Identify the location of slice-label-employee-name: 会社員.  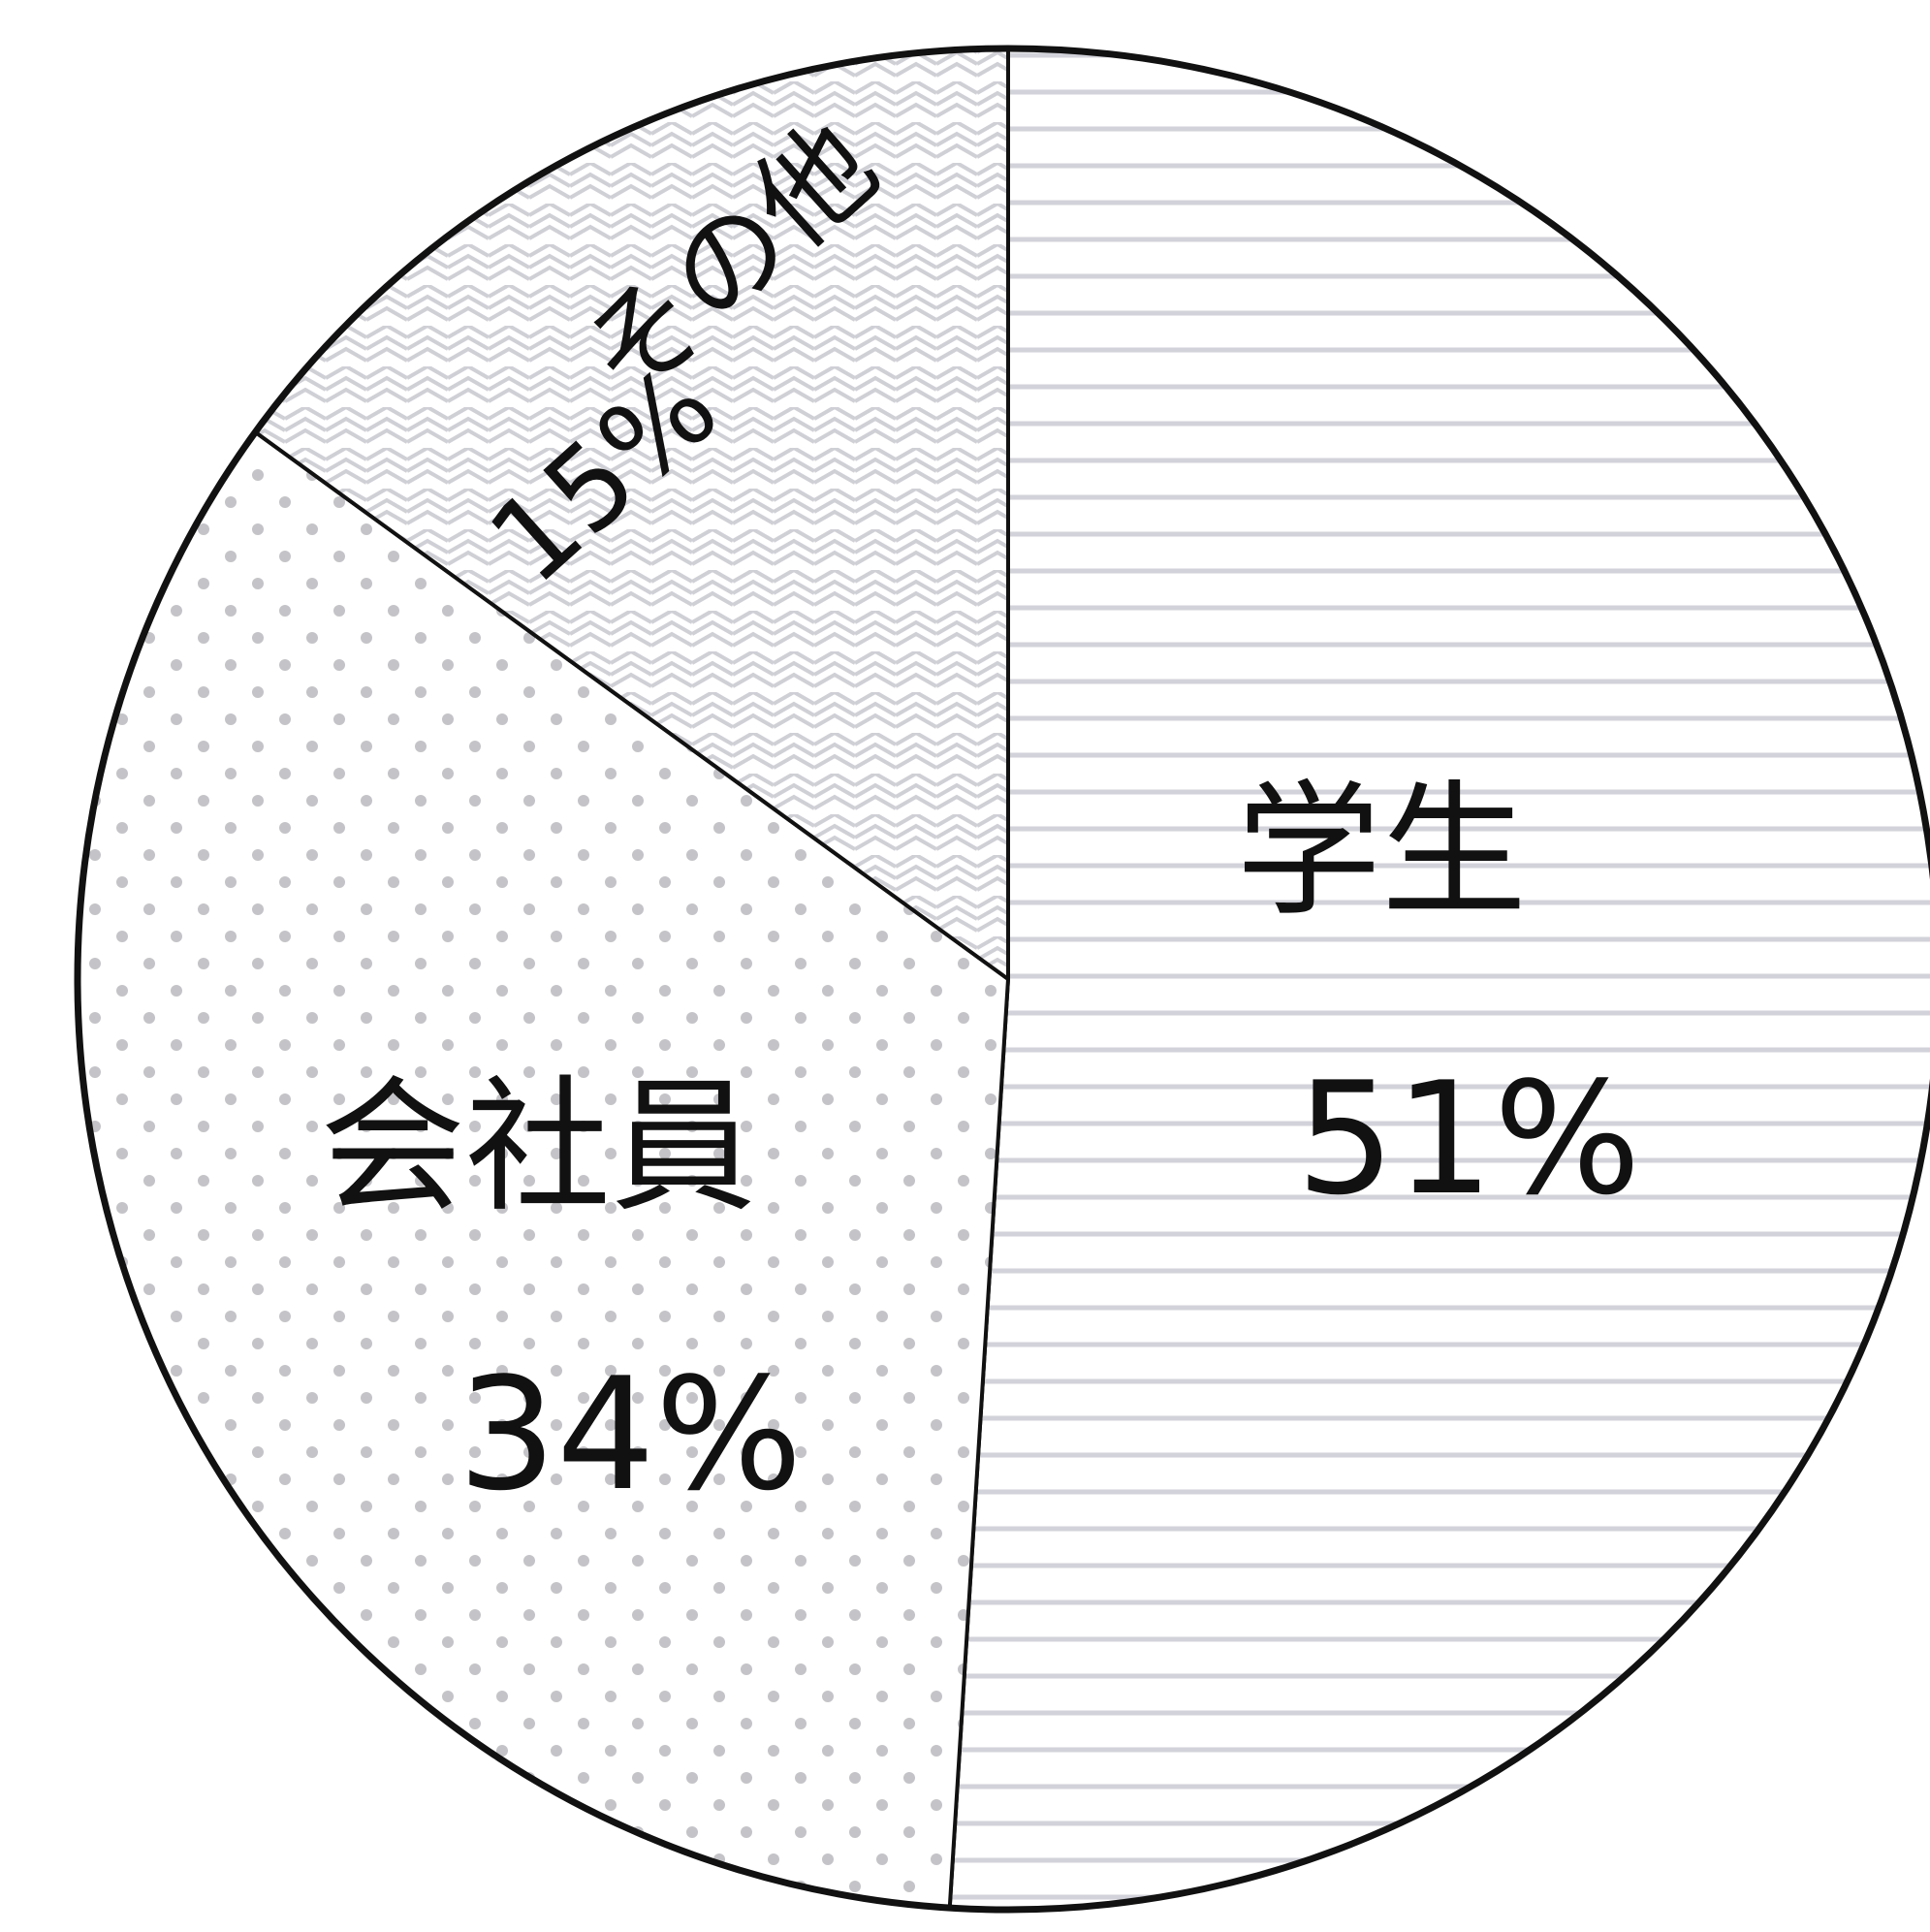
(538, 1147).